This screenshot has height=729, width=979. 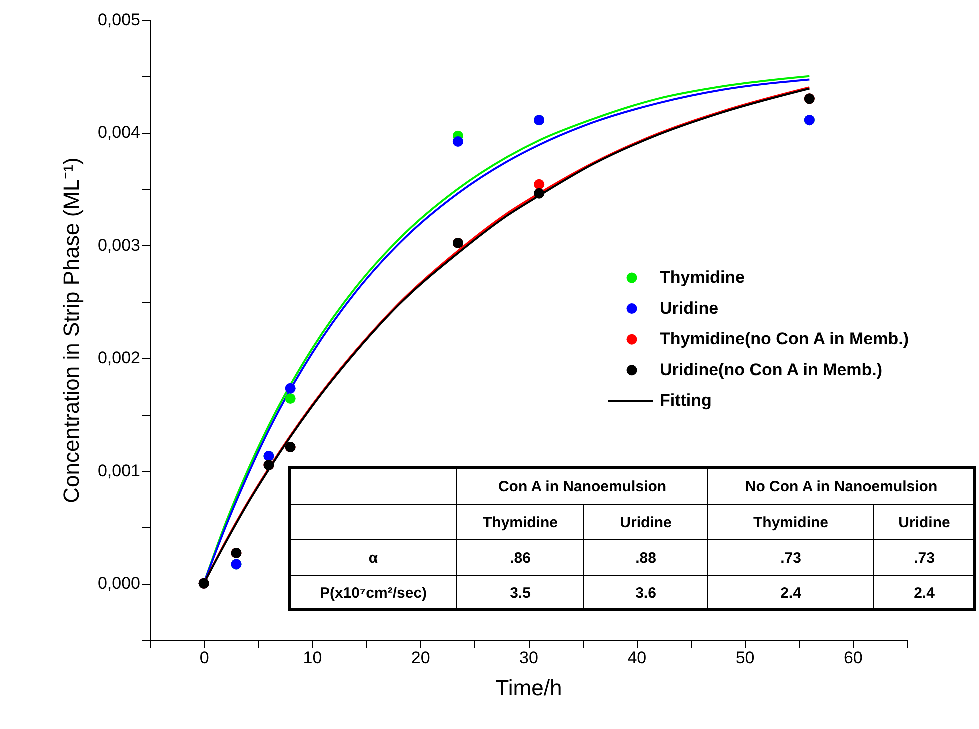 I want to click on legend-label: Thymidine, so click(x=703, y=277).